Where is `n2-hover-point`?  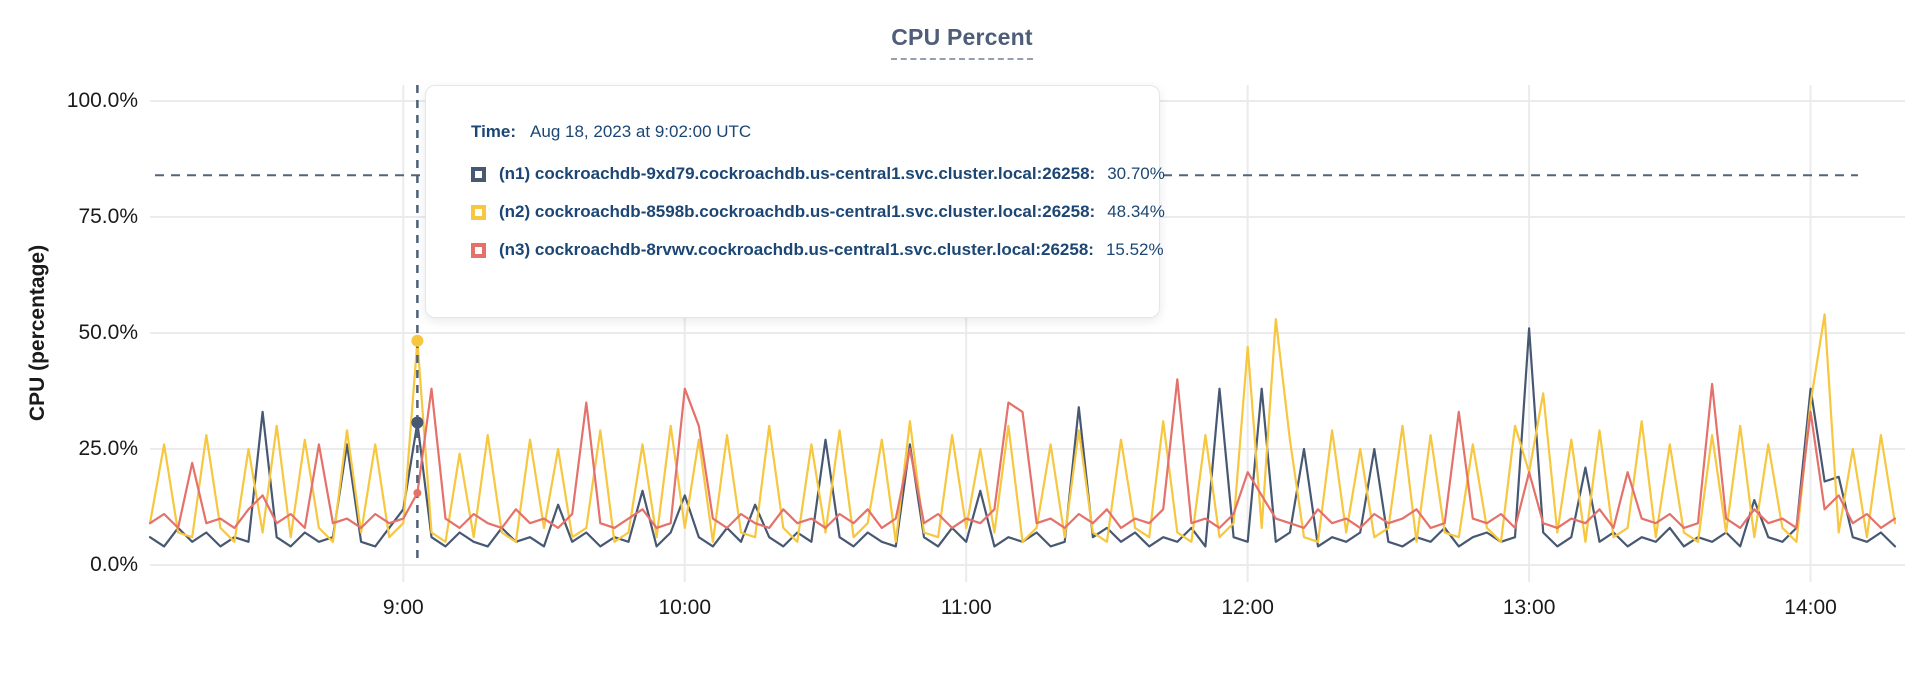 n2-hover-point is located at coordinates (417, 340).